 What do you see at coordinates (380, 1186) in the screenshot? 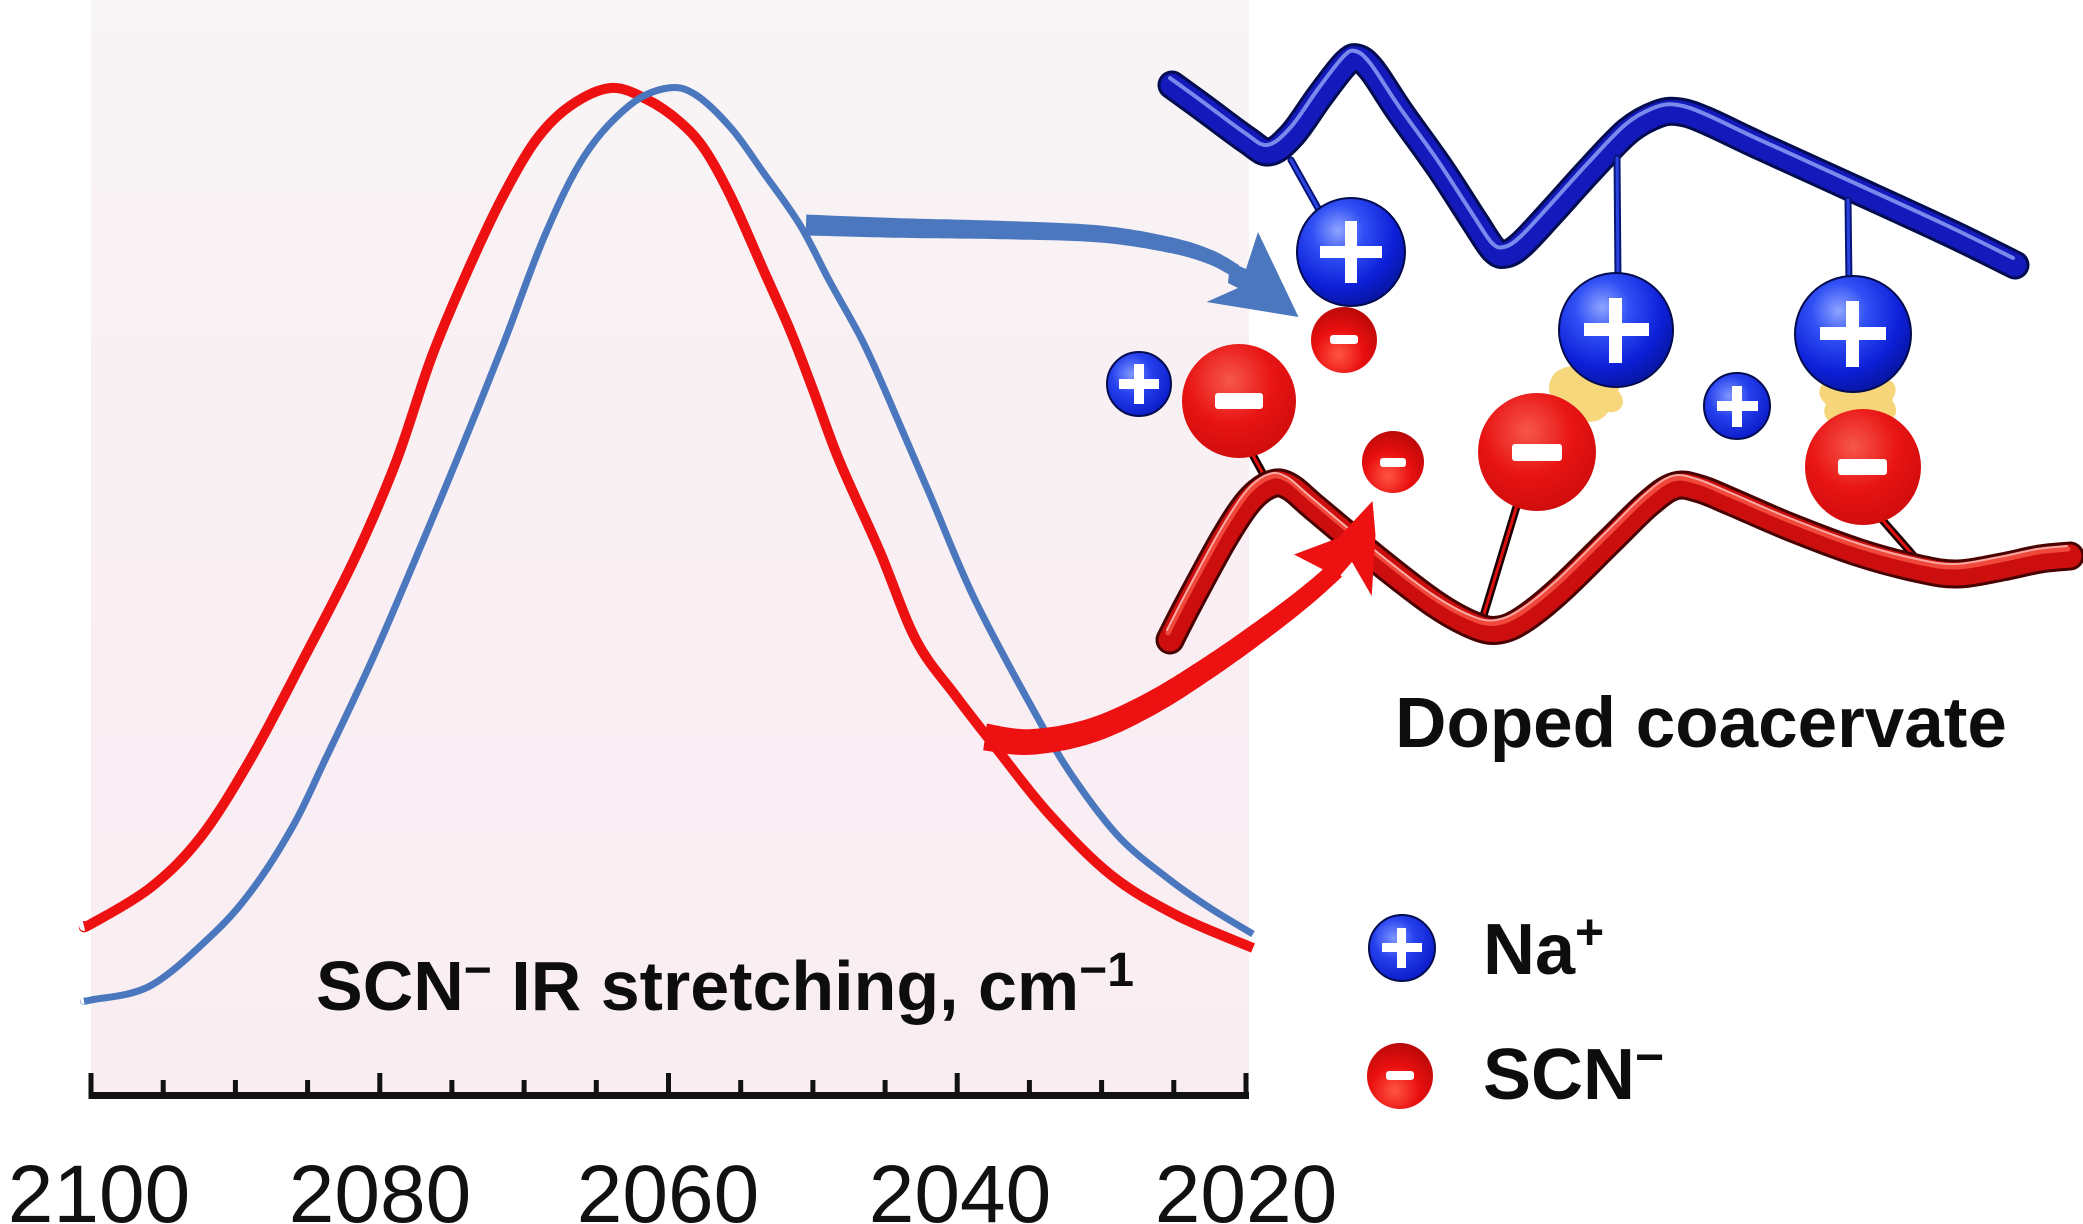
I see `svg-text: 2080` at bounding box center [380, 1186].